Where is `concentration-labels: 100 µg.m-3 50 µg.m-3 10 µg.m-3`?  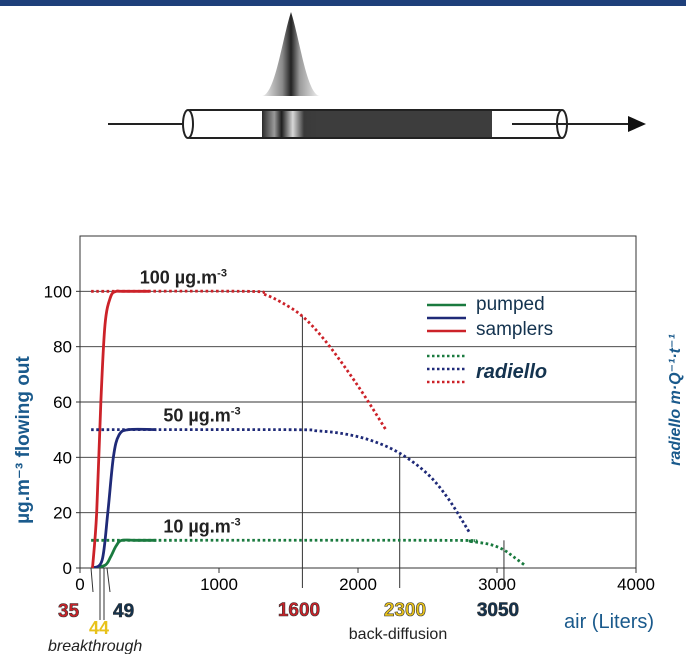 concentration-labels: 100 µg.m-3 50 µg.m-3 10 µg.m-3 is located at coordinates (190, 401).